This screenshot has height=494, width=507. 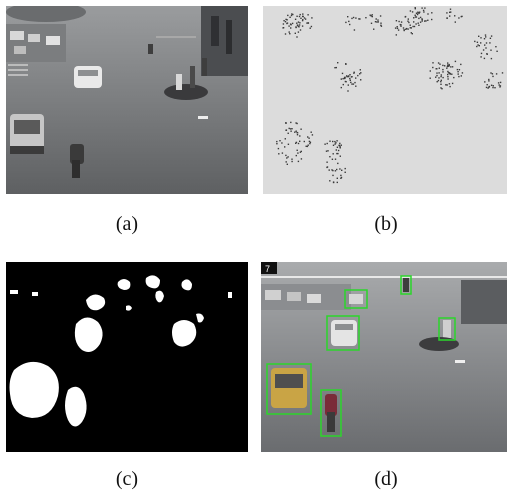 What do you see at coordinates (127, 479) in the screenshot?
I see `caption-c: (c)` at bounding box center [127, 479].